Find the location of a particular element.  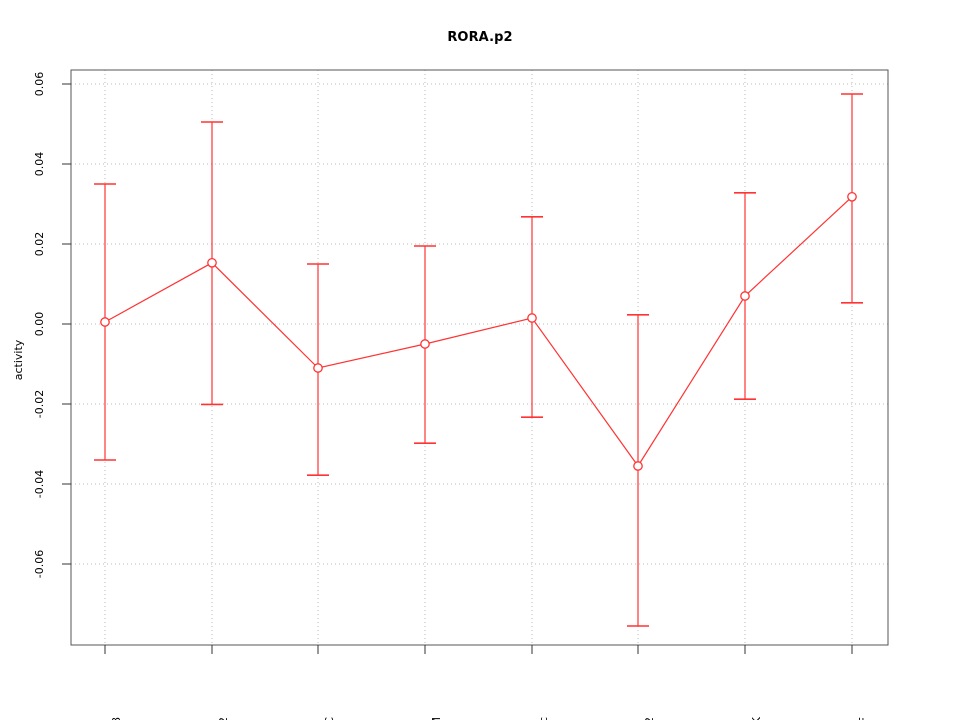

chart-title: RORA.p2 is located at coordinates (480, 37).